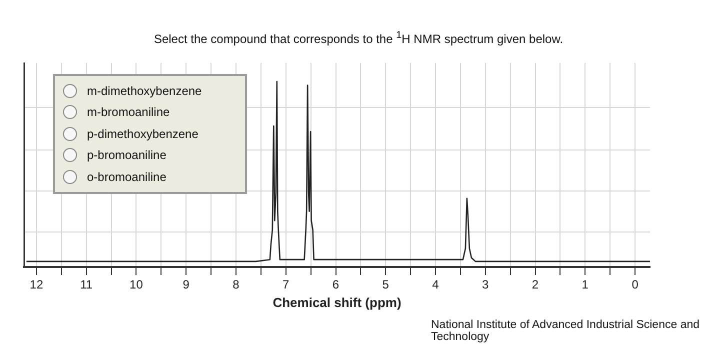 The image size is (717, 357). What do you see at coordinates (126, 155) in the screenshot?
I see `annotation: p-bromoaniline` at bounding box center [126, 155].